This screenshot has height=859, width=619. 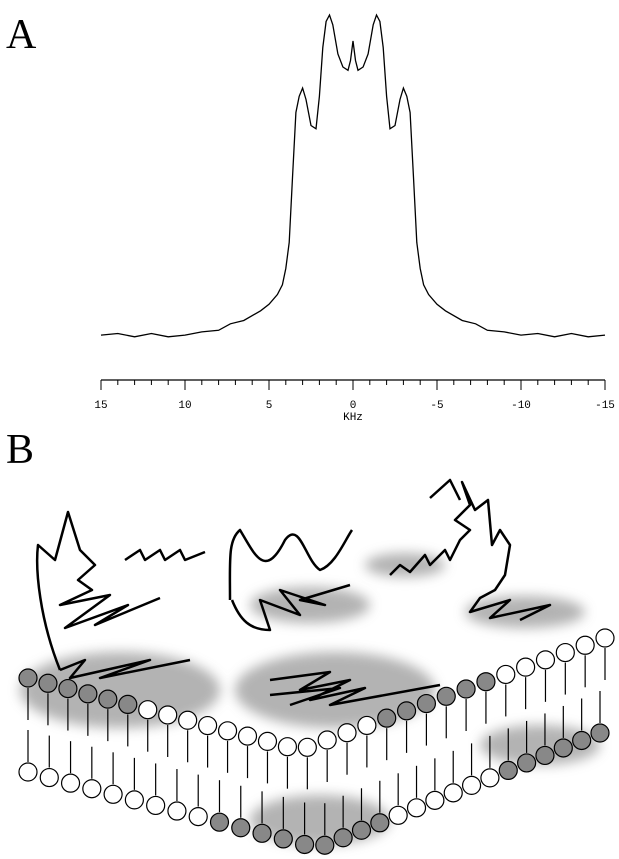 What do you see at coordinates (184, 406) in the screenshot?
I see `x-tick-label: 10` at bounding box center [184, 406].